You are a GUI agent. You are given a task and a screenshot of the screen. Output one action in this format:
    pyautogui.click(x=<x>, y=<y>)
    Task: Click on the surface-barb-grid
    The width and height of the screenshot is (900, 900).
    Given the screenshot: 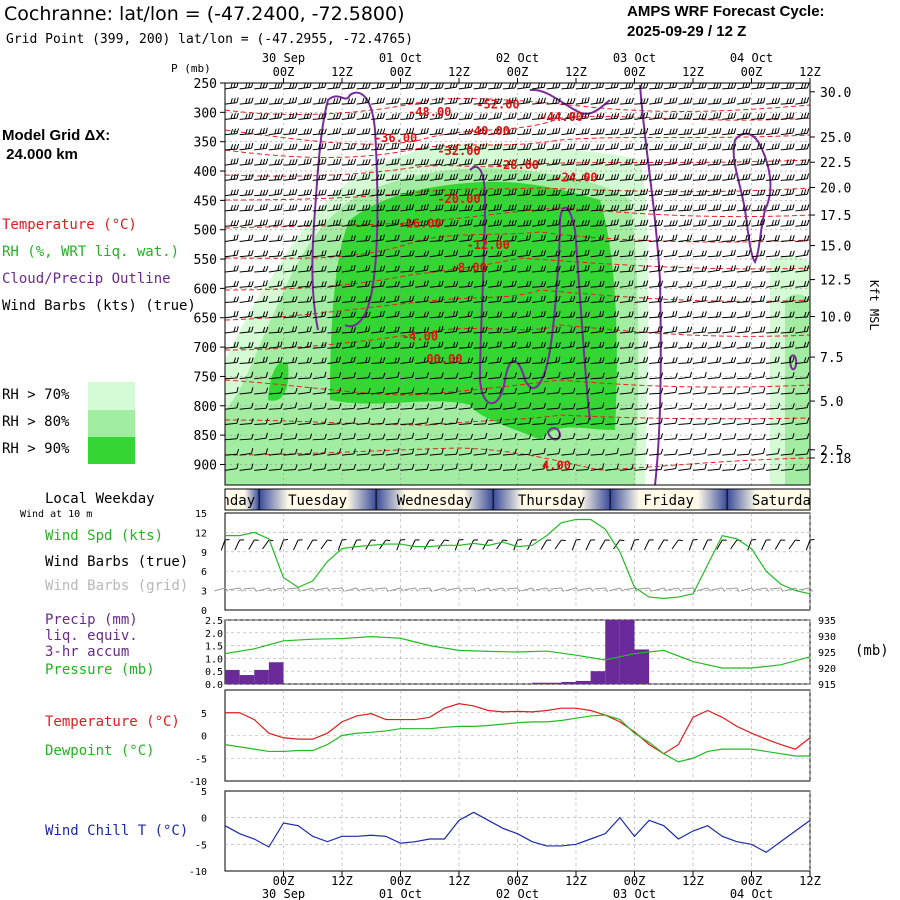 What is the action you would take?
    pyautogui.click(x=455, y=589)
    